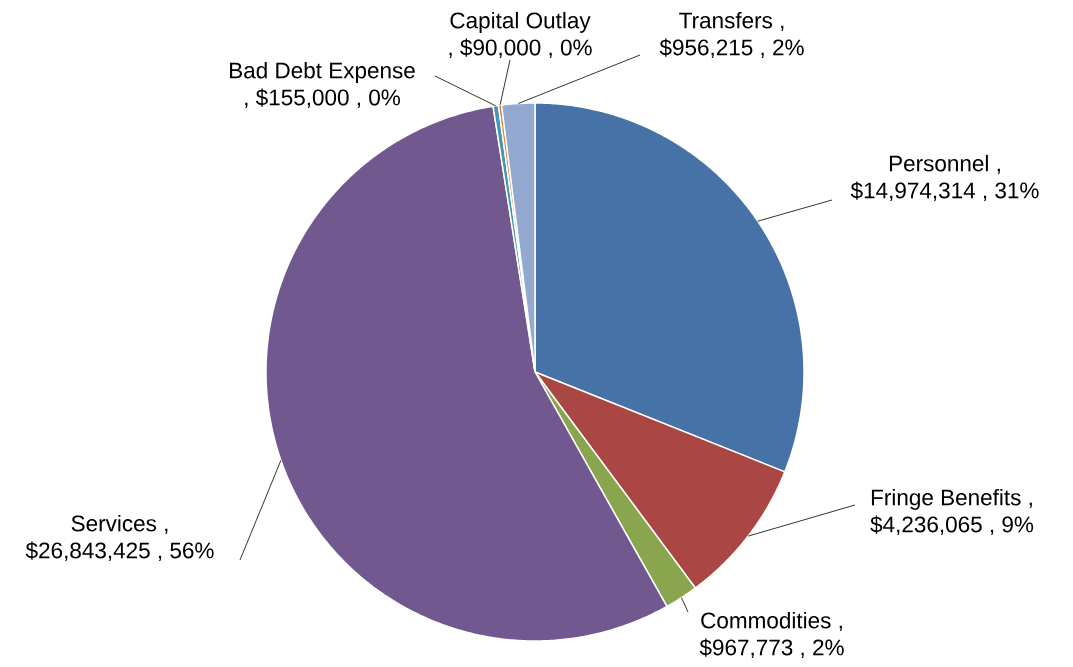  I want to click on data-label: , $155,000 , 0%, so click(322, 98).